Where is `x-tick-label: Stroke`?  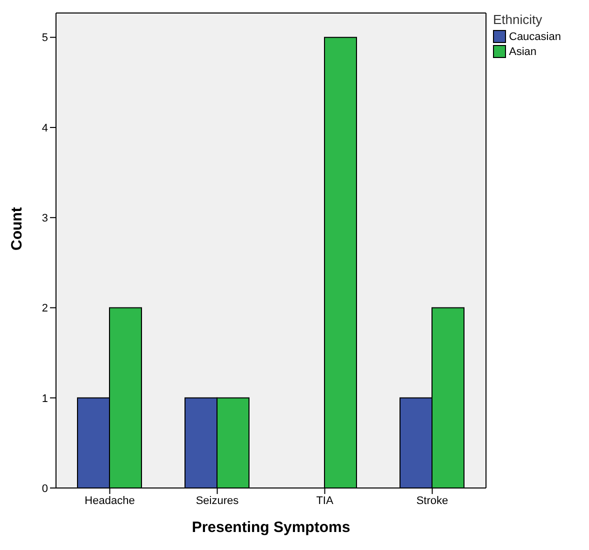 x-tick-label: Stroke is located at coordinates (432, 500).